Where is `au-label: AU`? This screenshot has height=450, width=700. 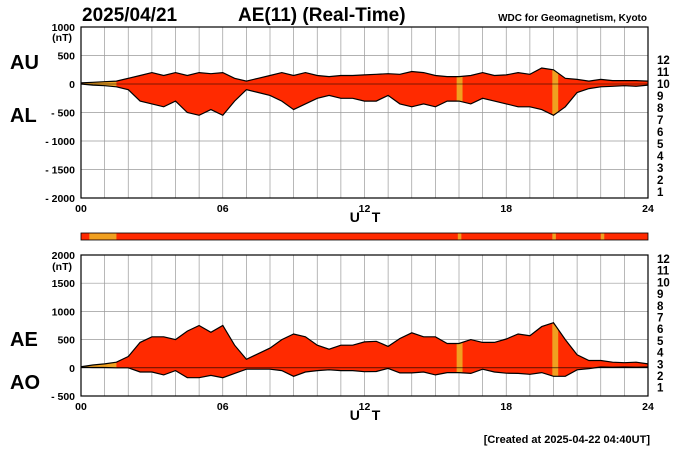 au-label: AU is located at coordinates (24, 63).